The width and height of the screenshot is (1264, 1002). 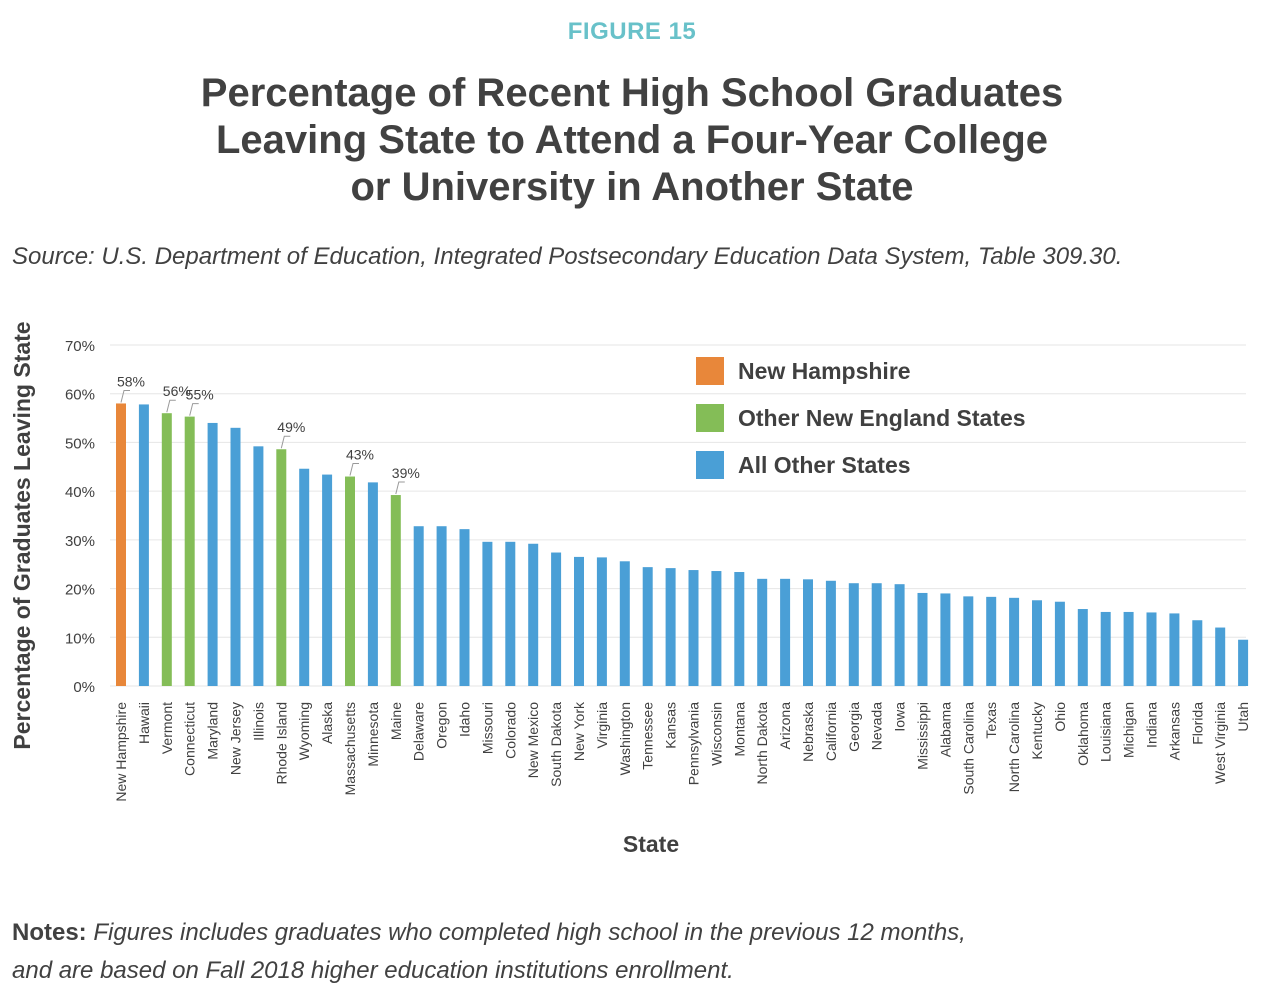 What do you see at coordinates (877, 726) in the screenshot?
I see `x-tick-label: Nevada` at bounding box center [877, 726].